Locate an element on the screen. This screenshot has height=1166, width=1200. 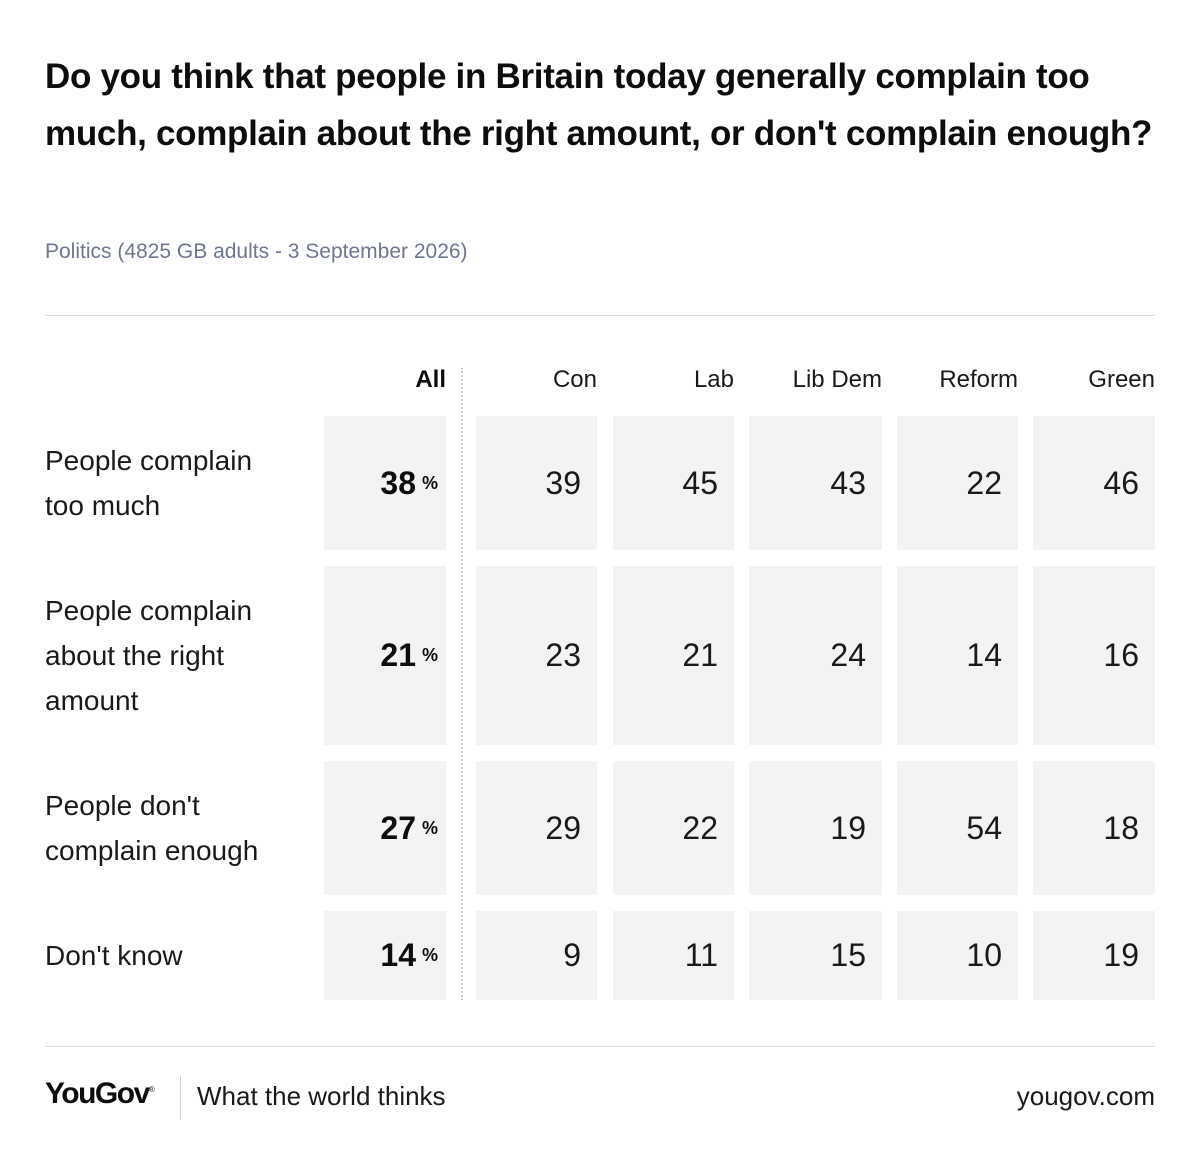
row-label: Don't know is located at coordinates (114, 955).